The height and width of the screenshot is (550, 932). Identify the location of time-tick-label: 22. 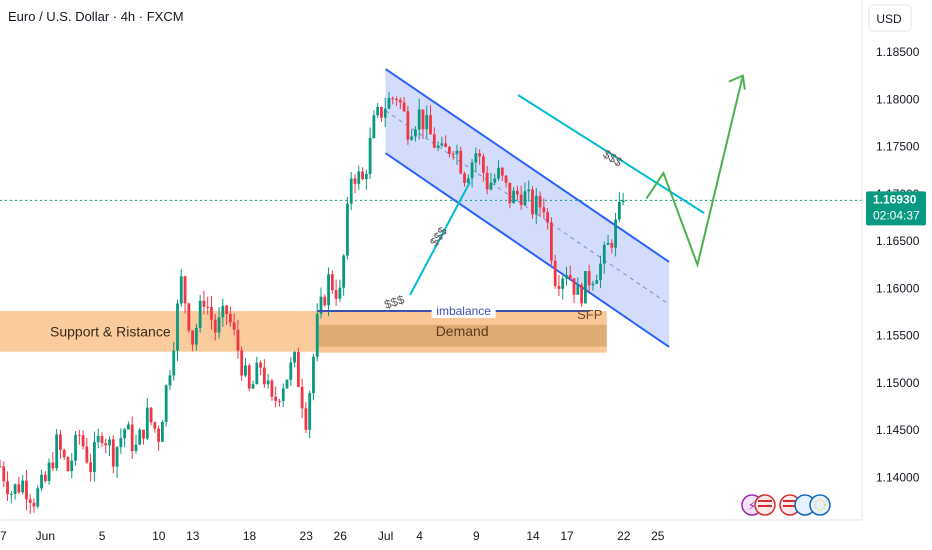
(624, 536).